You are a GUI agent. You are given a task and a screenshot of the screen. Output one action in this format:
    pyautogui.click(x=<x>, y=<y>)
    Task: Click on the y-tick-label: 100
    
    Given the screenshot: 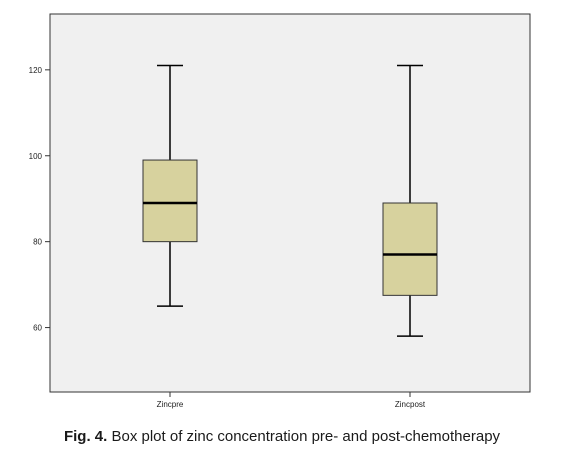 What is the action you would take?
    pyautogui.click(x=36, y=156)
    